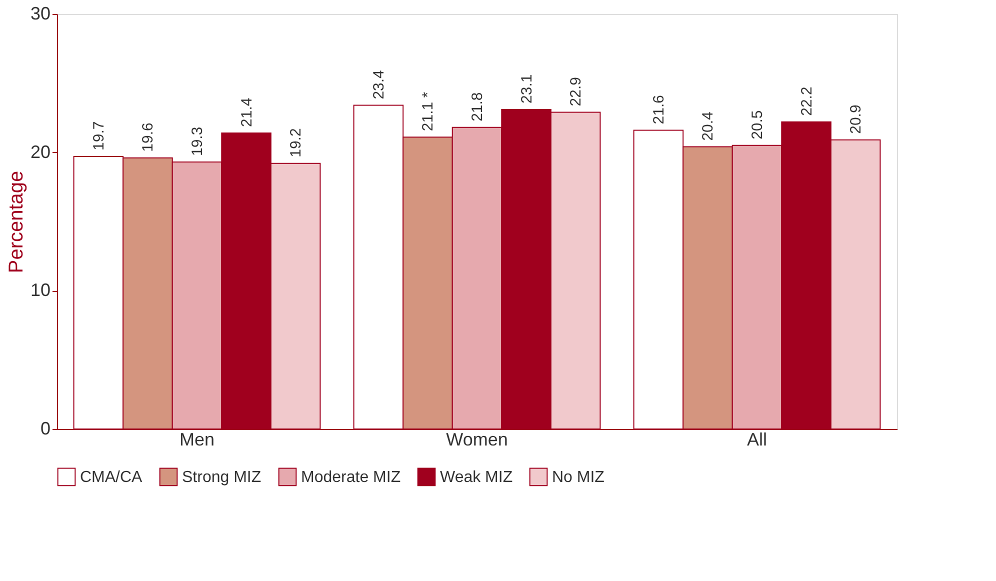 The width and height of the screenshot is (996, 581). What do you see at coordinates (148, 137) in the screenshot?
I see `data-label: 19.6` at bounding box center [148, 137].